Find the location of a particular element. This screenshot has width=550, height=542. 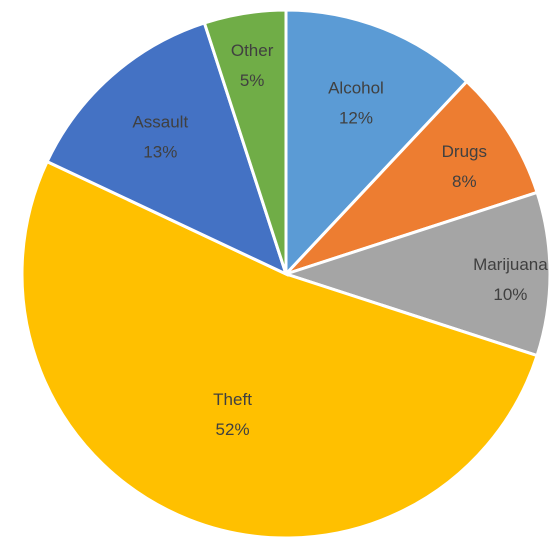

pie-slice-other is located at coordinates (245, 141).